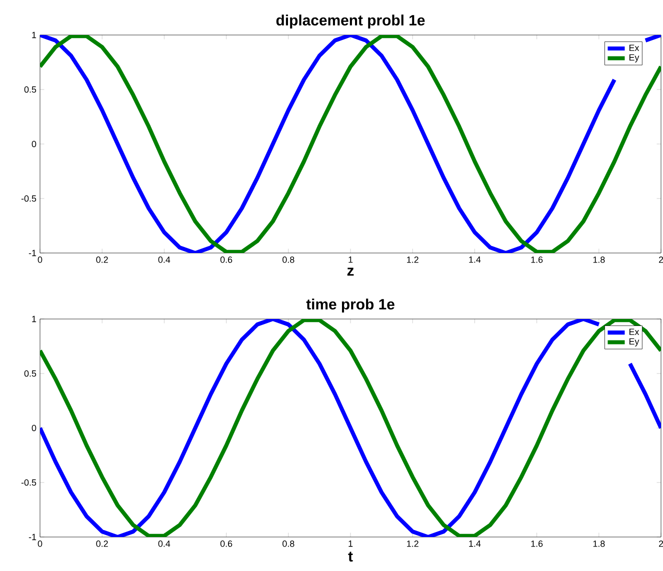 The image size is (663, 571). What do you see at coordinates (350, 305) in the screenshot?
I see `chart-title: time prob 1e` at bounding box center [350, 305].